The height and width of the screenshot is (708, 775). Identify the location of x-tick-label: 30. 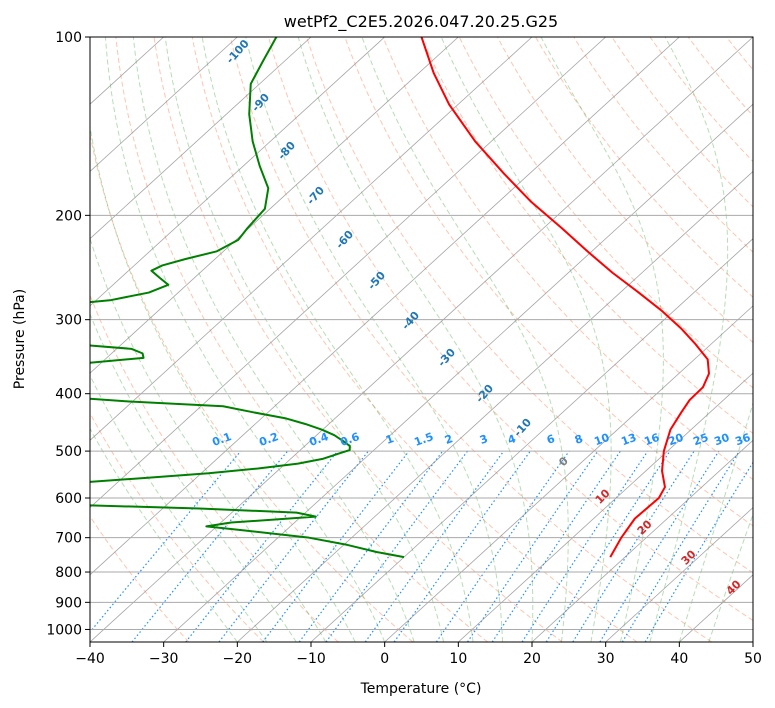
(606, 659).